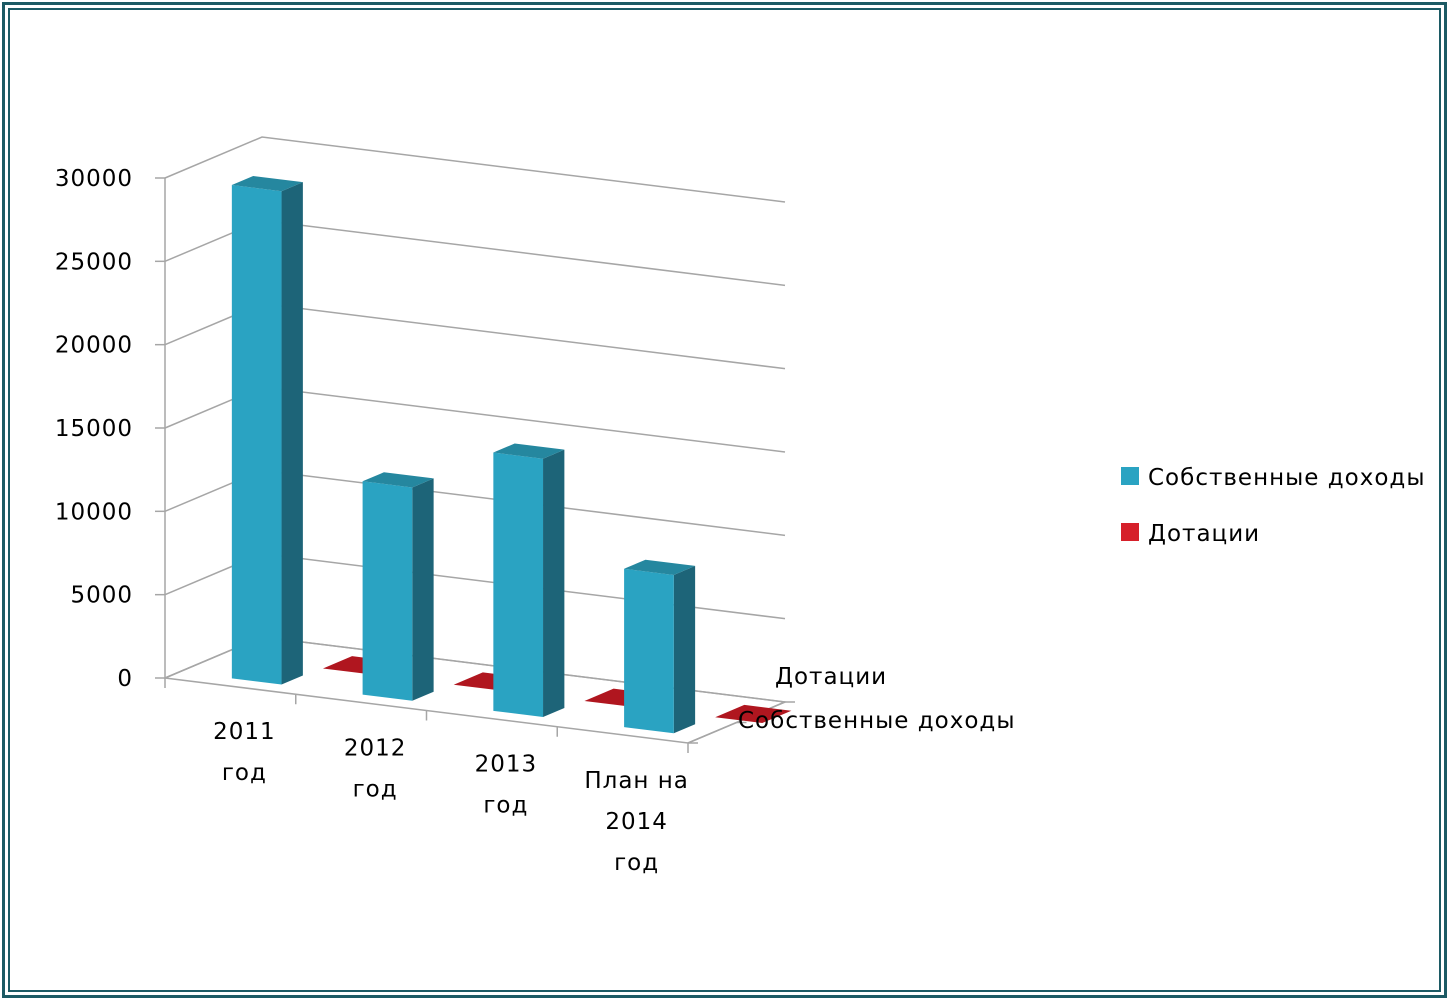 The height and width of the screenshot is (1002, 1451). I want to click on dotacii-bar, so click(753, 714).